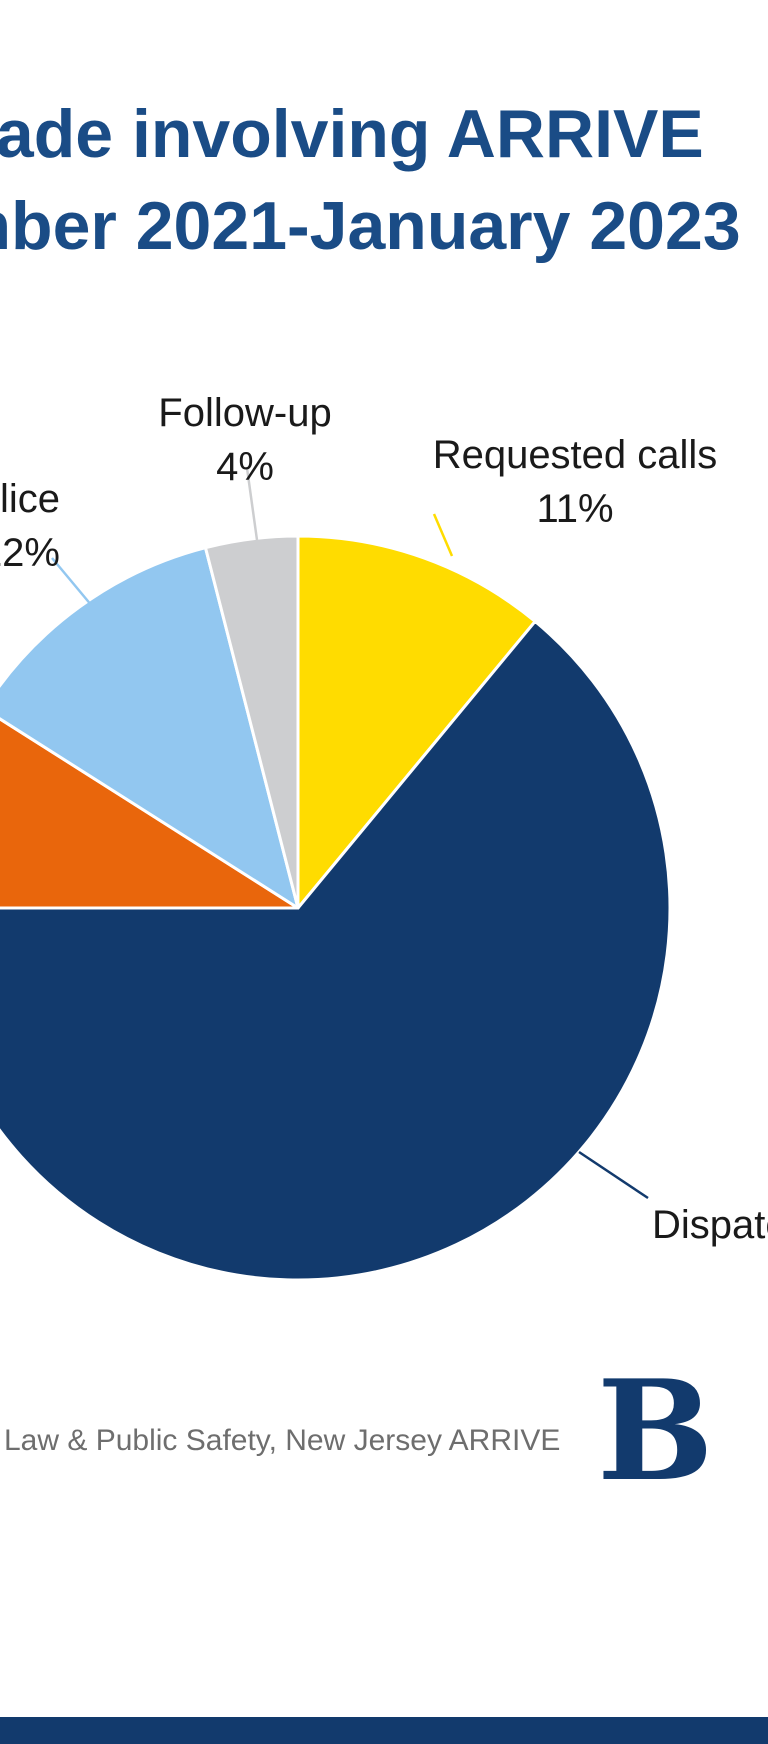 This screenshot has height=1744, width=768. I want to click on footer-bar, so click(384, 1730).